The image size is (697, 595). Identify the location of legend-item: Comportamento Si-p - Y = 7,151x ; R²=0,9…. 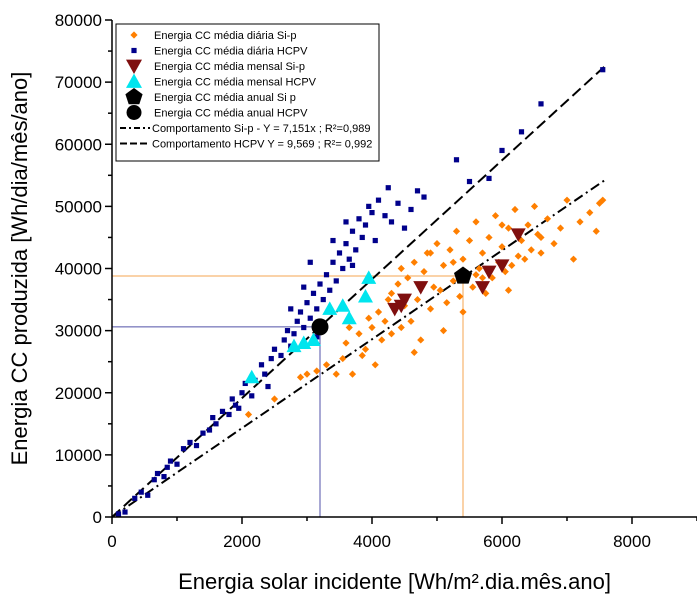
(245, 129).